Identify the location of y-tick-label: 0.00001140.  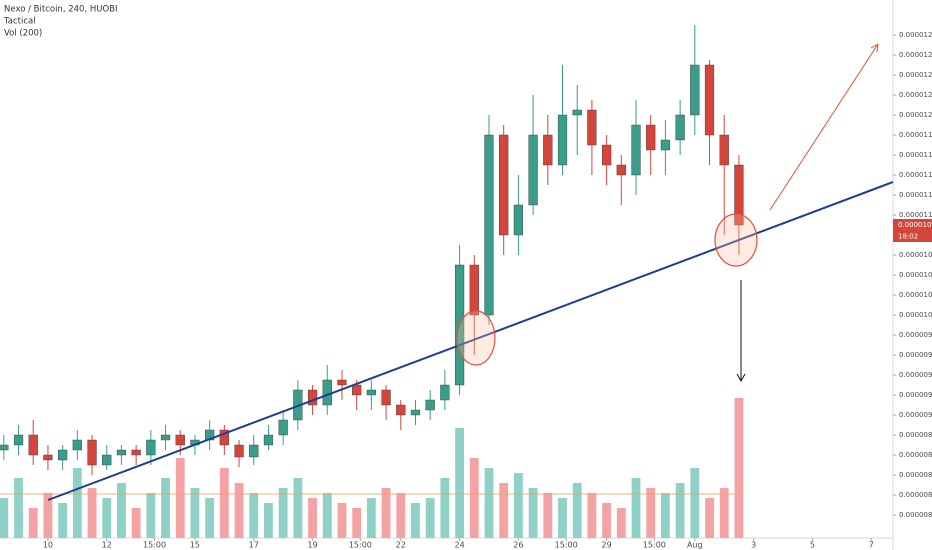
(915, 175).